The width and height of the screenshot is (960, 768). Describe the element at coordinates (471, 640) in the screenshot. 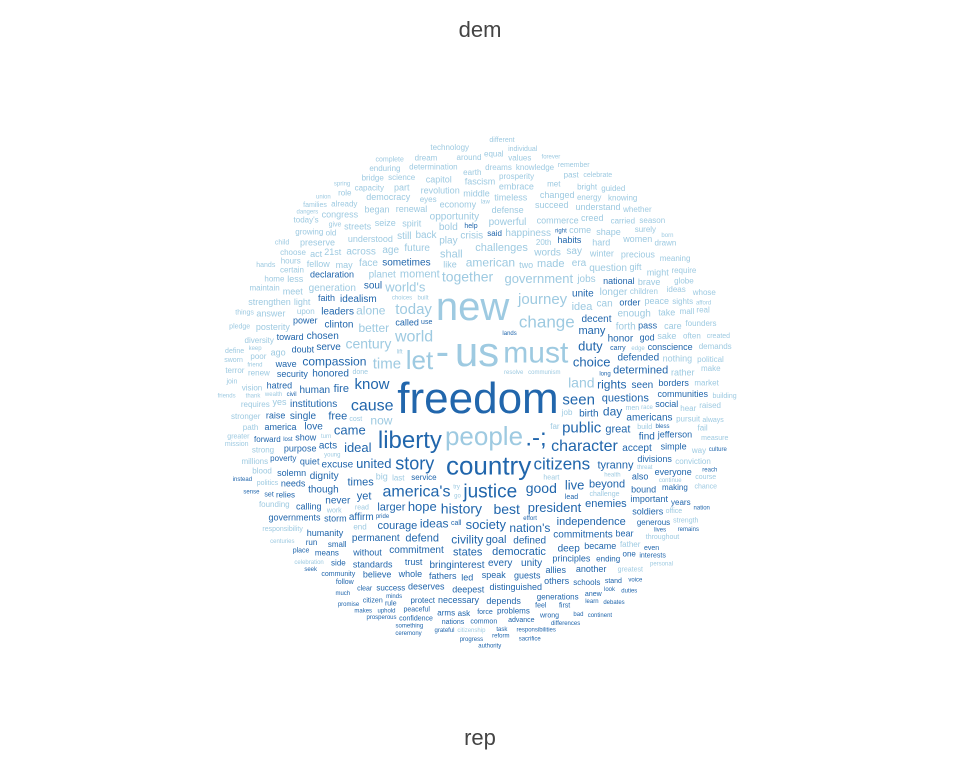

I see `word-progress-rep: progress` at that location.